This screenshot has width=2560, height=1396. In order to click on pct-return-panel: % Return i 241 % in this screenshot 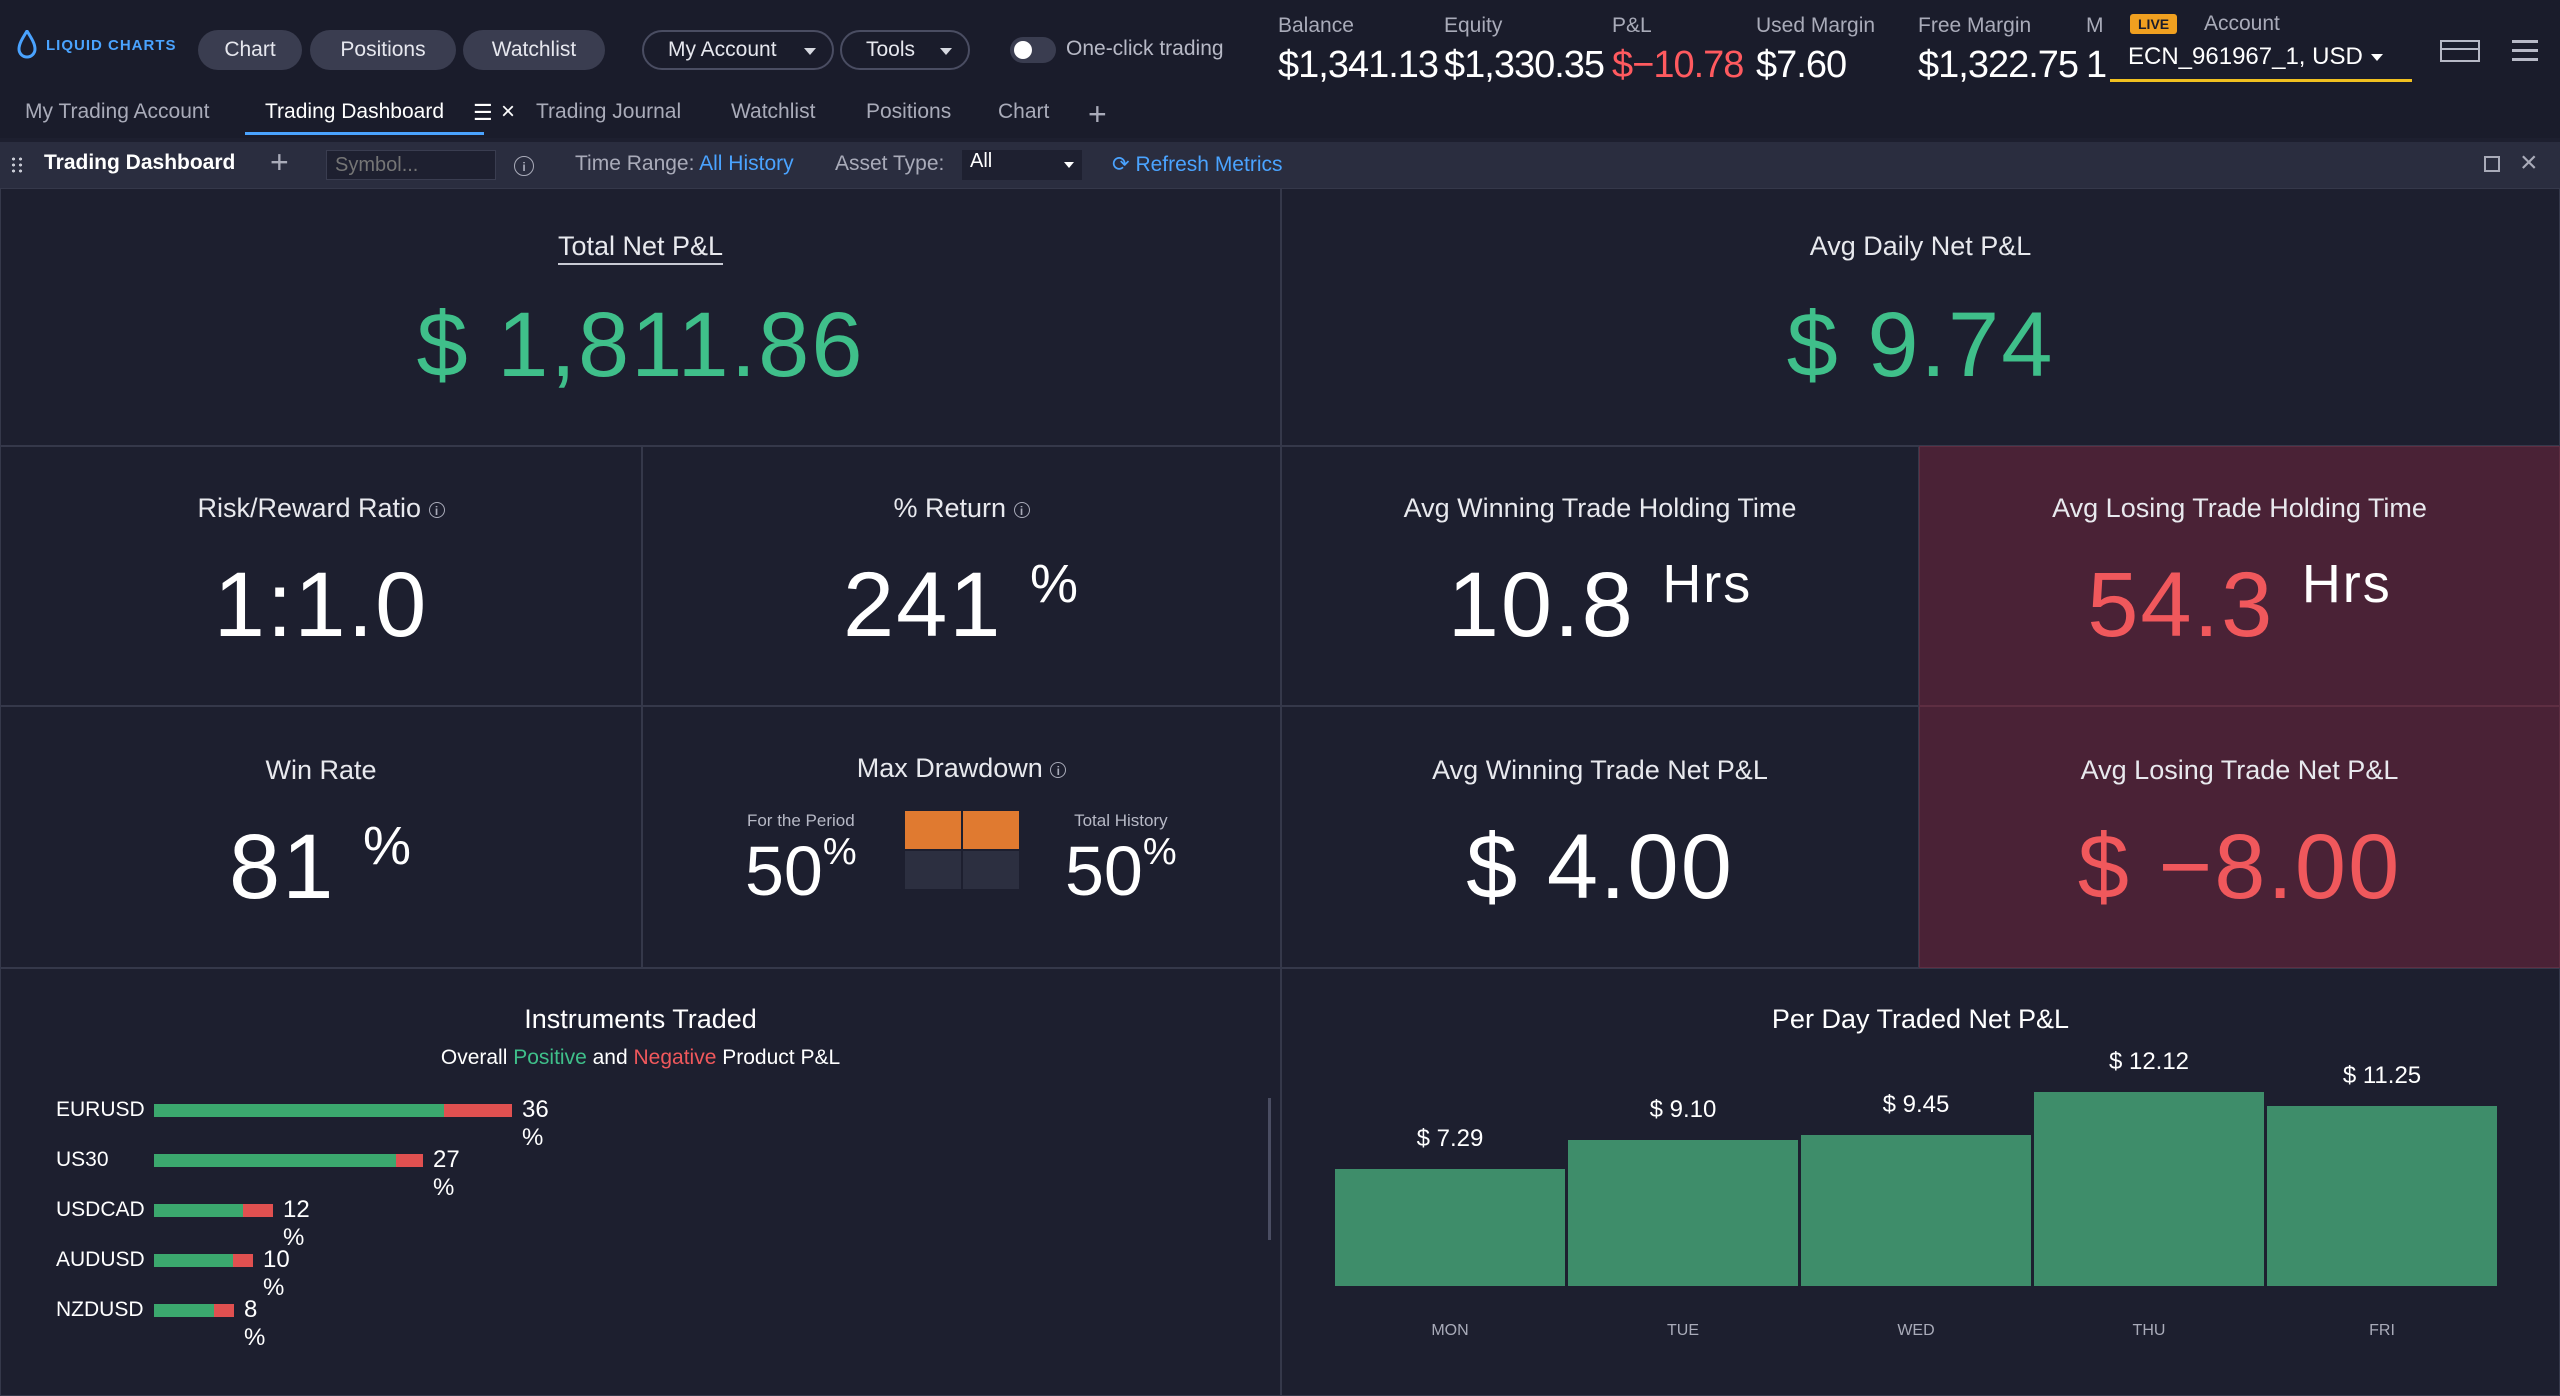, I will do `click(961, 576)`.